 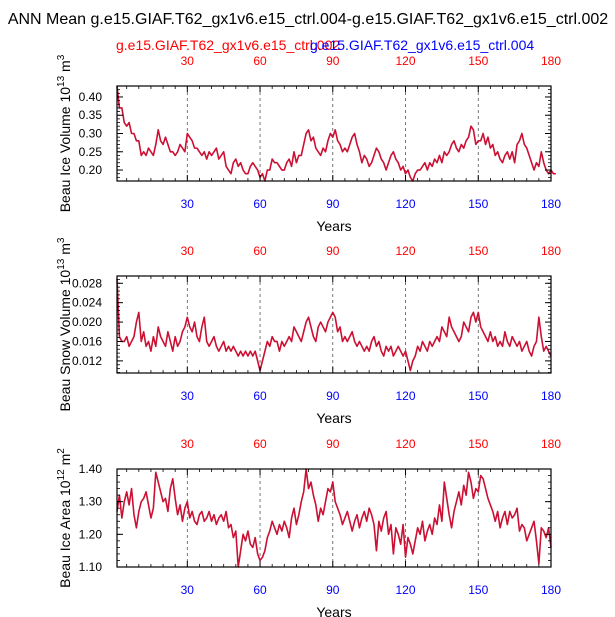 What do you see at coordinates (91, 502) in the screenshot?
I see `y-tick-label: 1.30` at bounding box center [91, 502].